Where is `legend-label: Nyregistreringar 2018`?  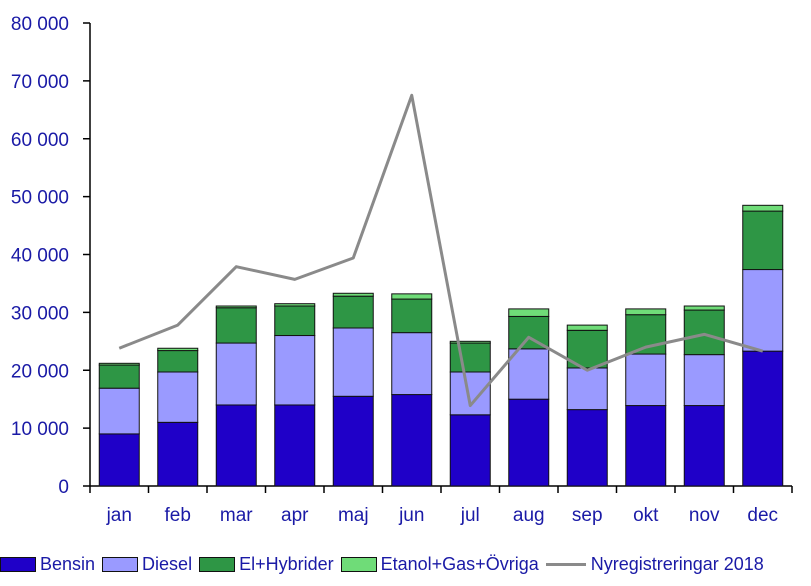 legend-label: Nyregistreringar 2018 is located at coordinates (677, 563).